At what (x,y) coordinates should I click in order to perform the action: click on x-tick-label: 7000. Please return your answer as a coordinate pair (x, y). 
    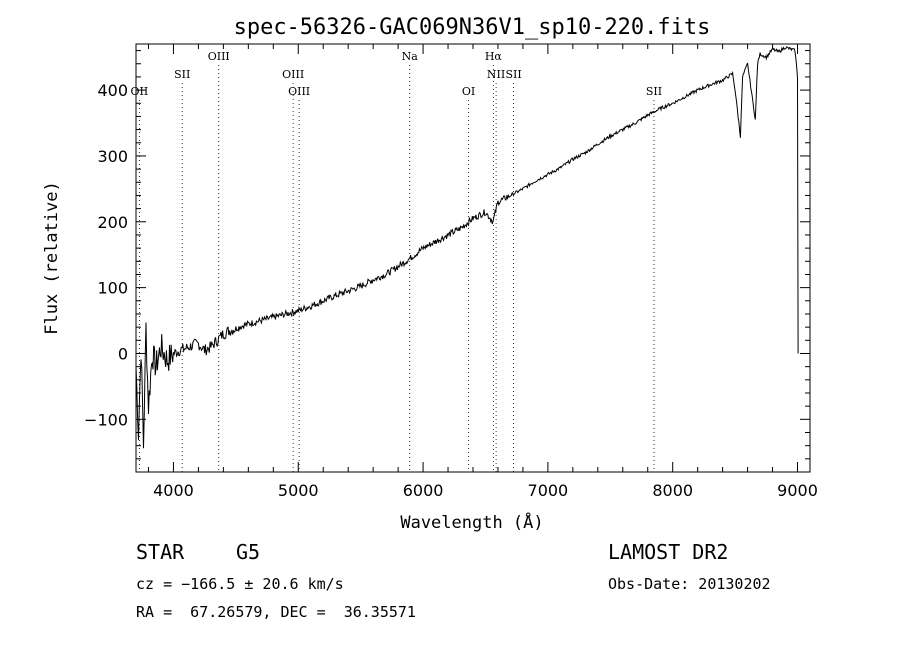
    Looking at the image, I should click on (548, 490).